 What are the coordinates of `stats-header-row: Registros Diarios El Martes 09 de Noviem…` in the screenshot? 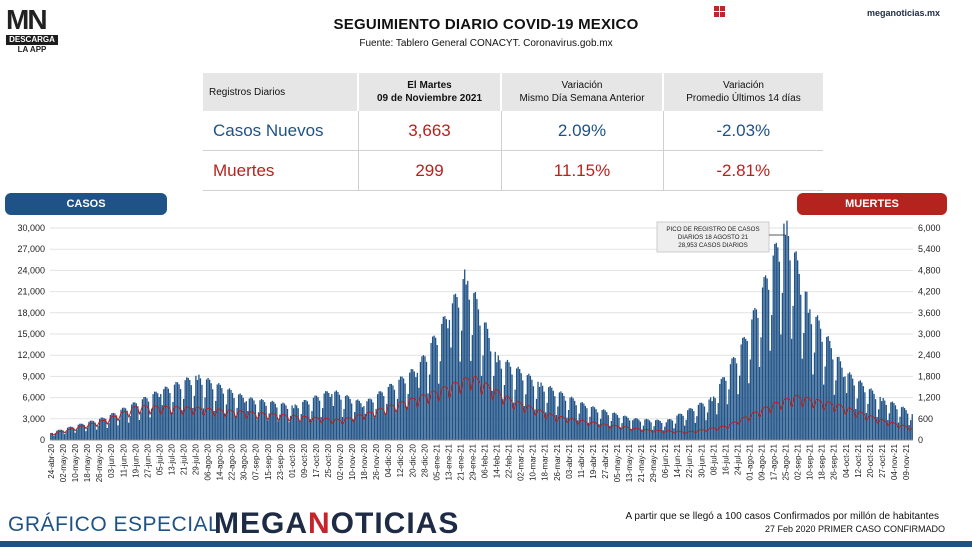 It's located at (513, 92).